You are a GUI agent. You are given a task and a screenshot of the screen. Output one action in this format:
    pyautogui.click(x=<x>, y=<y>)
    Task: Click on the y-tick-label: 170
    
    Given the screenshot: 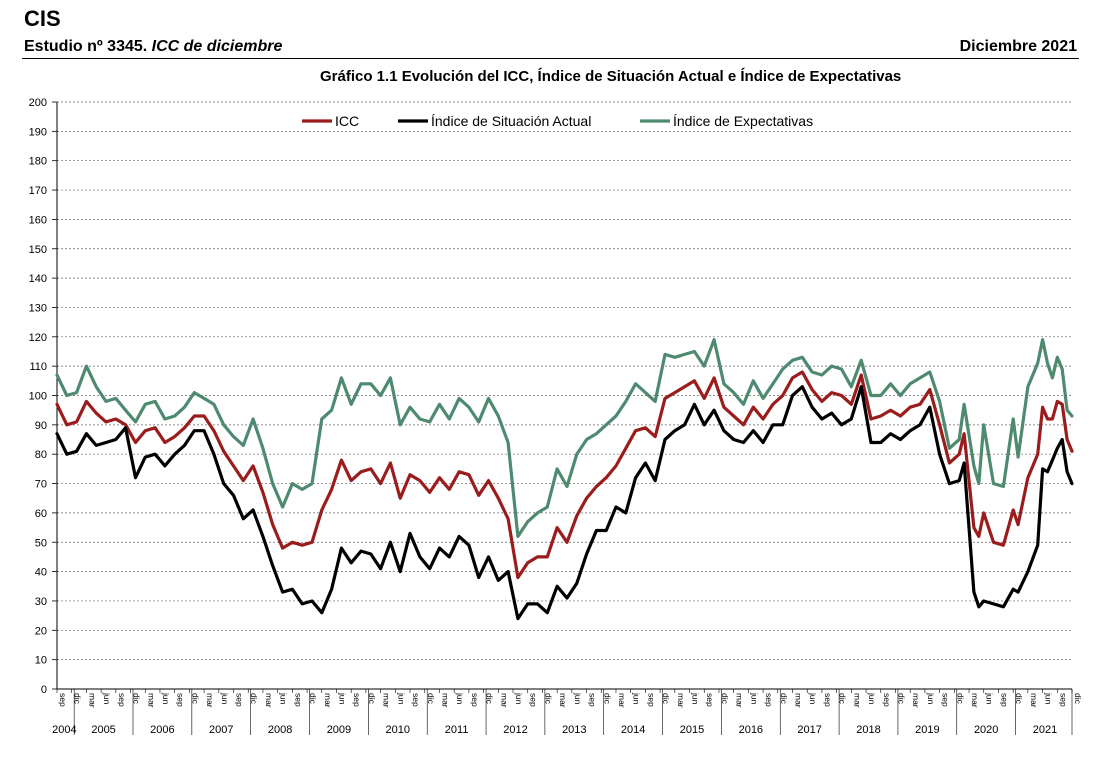 What is the action you would take?
    pyautogui.click(x=38, y=191)
    